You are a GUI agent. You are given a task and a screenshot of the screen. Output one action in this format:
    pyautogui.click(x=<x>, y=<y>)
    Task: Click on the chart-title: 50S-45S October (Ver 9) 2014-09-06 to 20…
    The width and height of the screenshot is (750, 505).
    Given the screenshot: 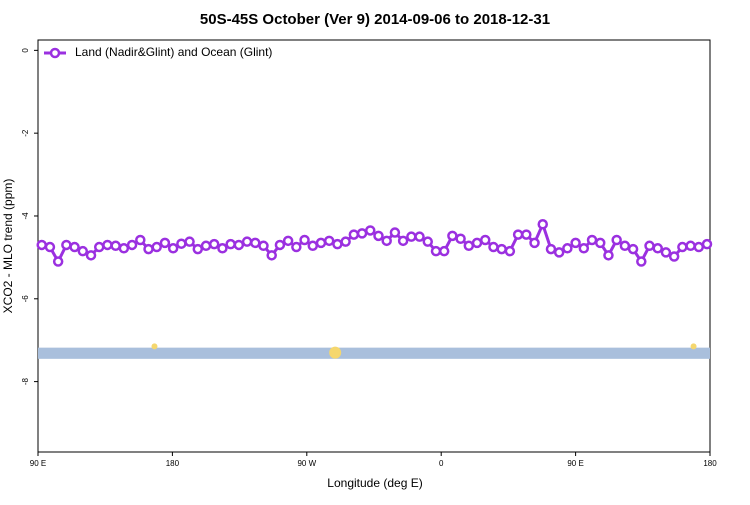 What is the action you would take?
    pyautogui.click(x=375, y=19)
    